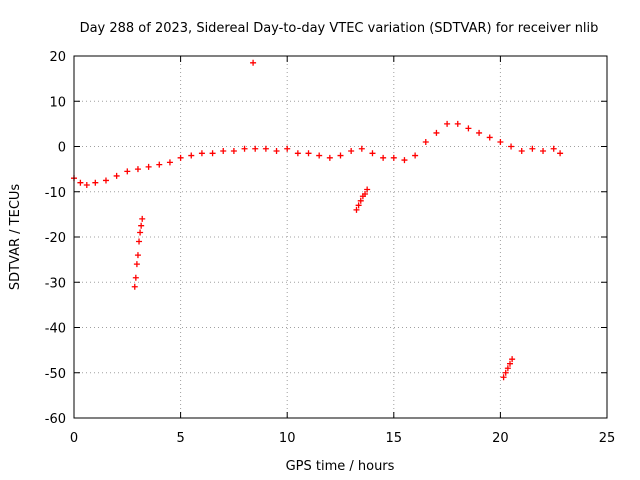 The height and width of the screenshot is (480, 640). I want to click on y-tick-label: -40, so click(55, 329).